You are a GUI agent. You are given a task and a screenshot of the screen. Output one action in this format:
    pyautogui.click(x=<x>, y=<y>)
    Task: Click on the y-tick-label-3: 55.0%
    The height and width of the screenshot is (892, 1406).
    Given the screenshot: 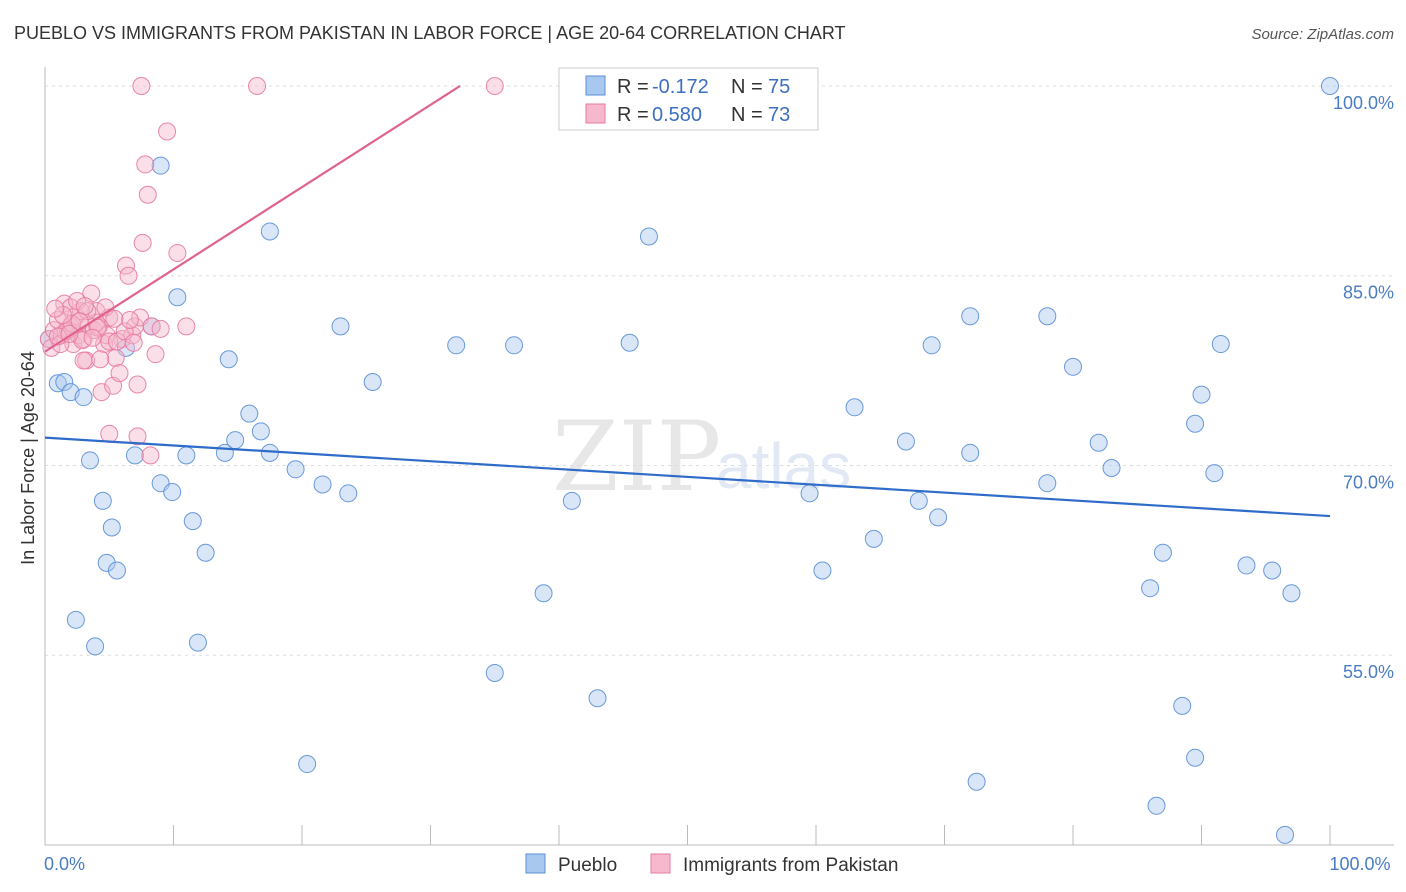 What is the action you would take?
    pyautogui.click(x=1368, y=672)
    